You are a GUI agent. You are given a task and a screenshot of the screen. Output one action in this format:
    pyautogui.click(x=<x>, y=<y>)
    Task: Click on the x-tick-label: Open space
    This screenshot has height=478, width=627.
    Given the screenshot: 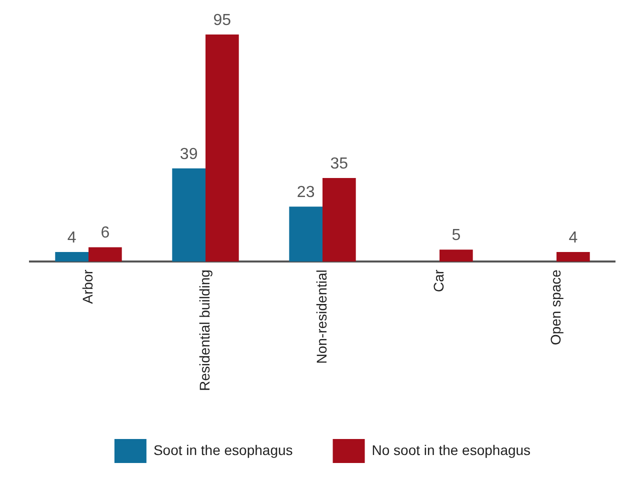 What is the action you would take?
    pyautogui.click(x=555, y=307)
    